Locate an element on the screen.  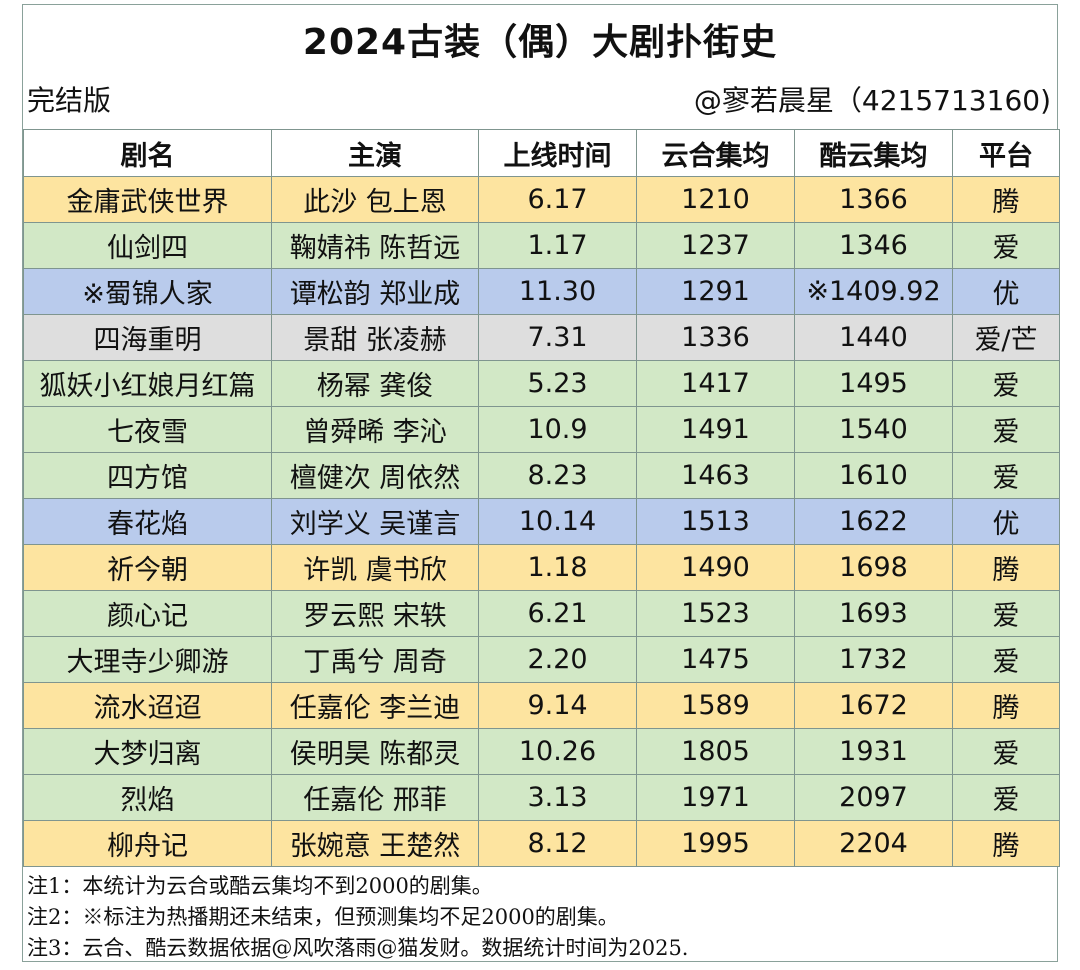
table-row: 流水迢迢 任嘉伦 李兰迪 9.14 1589 1672 腾 is located at coordinates (541, 705).